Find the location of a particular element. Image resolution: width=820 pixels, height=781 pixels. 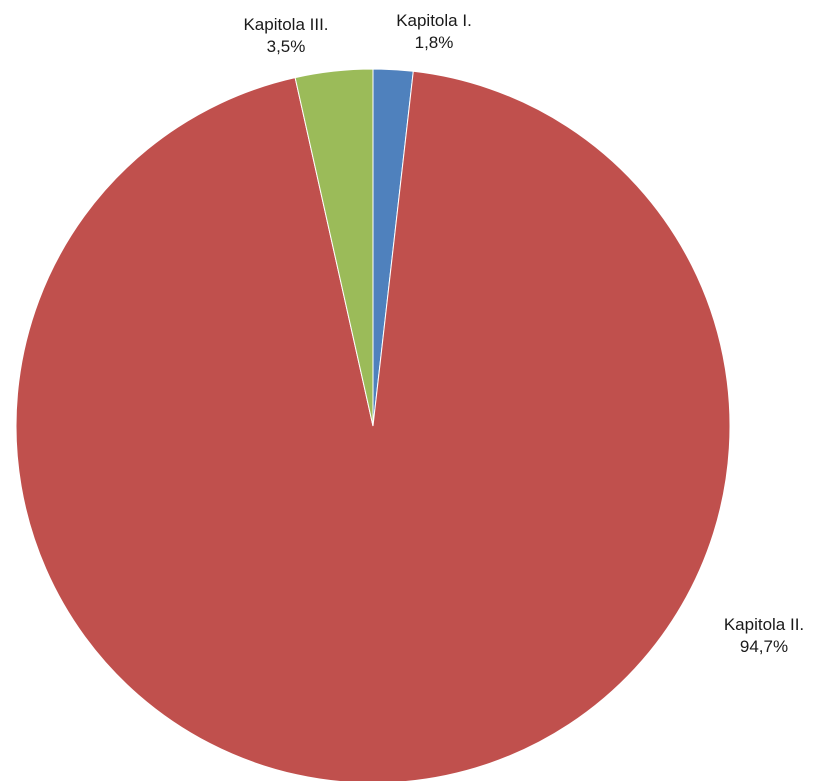

slice-value-label-3: 3,5% is located at coordinates (286, 46).